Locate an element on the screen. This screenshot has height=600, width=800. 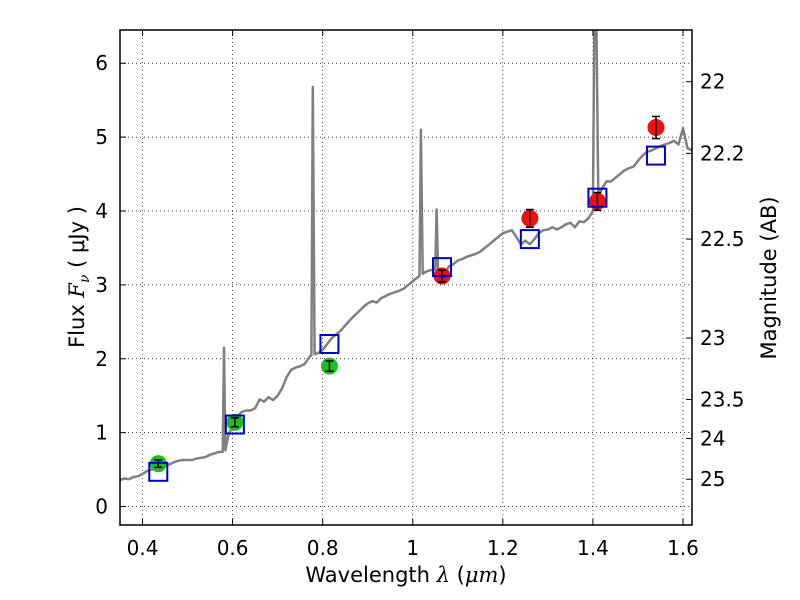
y2-tick-label: 22.2 is located at coordinates (722, 153).